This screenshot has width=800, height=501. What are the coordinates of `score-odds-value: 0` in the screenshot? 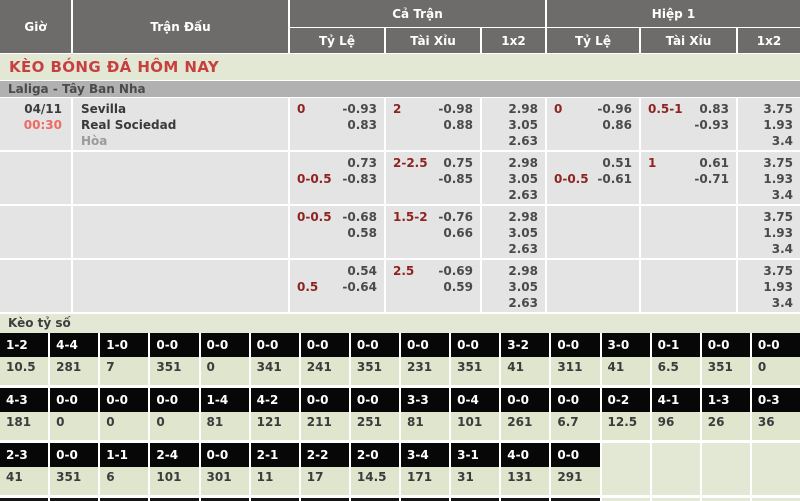 It's located at (174, 426).